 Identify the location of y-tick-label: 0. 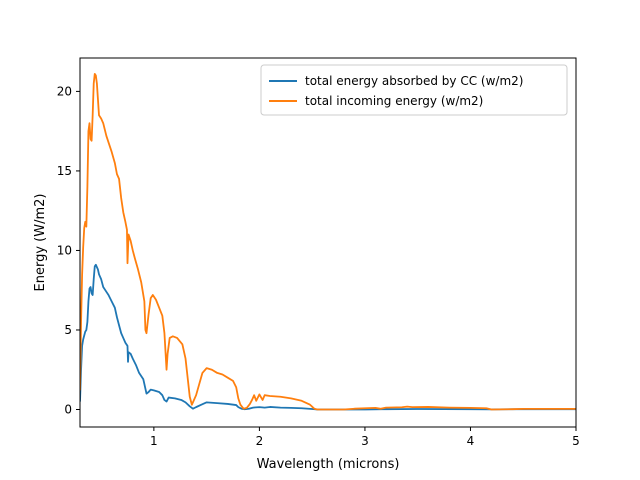
(68, 410).